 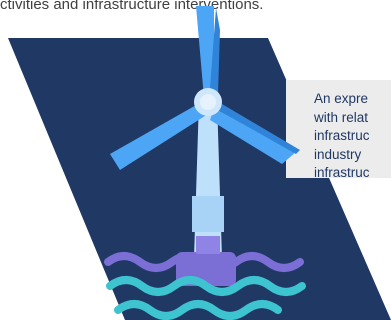 I want to click on callout-line-5: infrastruc, so click(x=342, y=171).